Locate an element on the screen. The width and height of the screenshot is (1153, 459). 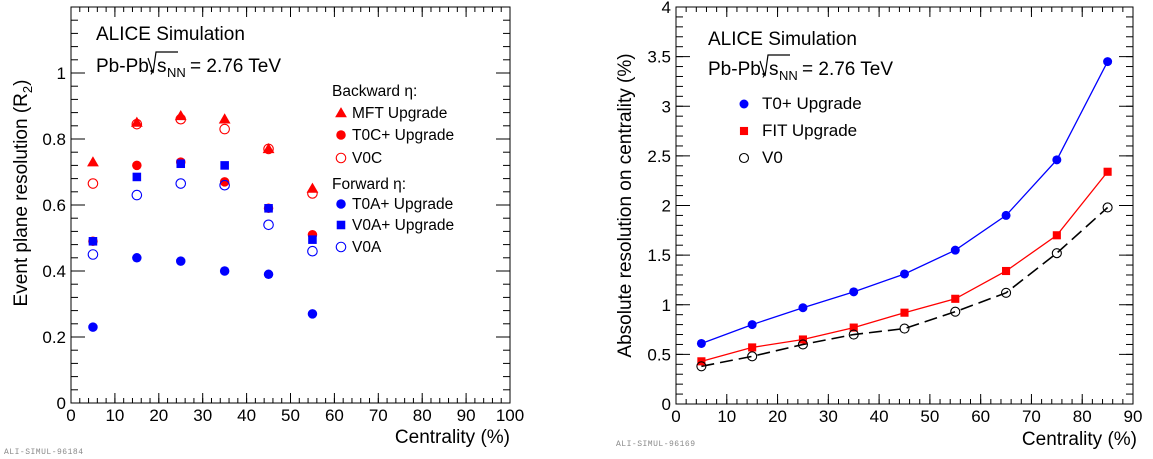
y-axis-title: Event plane resolution (R2) is located at coordinates (23, 193).